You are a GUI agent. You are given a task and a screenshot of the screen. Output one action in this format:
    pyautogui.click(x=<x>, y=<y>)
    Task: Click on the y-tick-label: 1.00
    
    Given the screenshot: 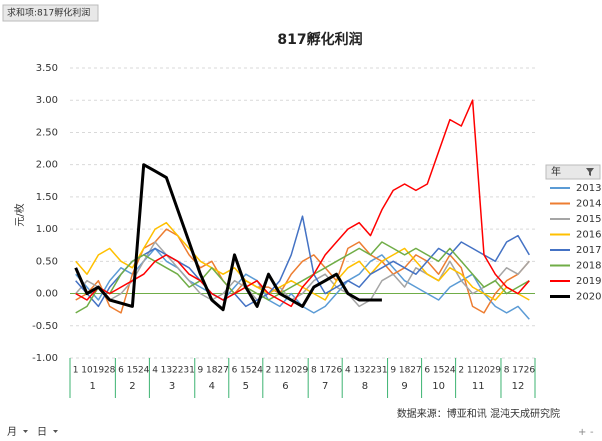 What is the action you would take?
    pyautogui.click(x=47, y=229)
    